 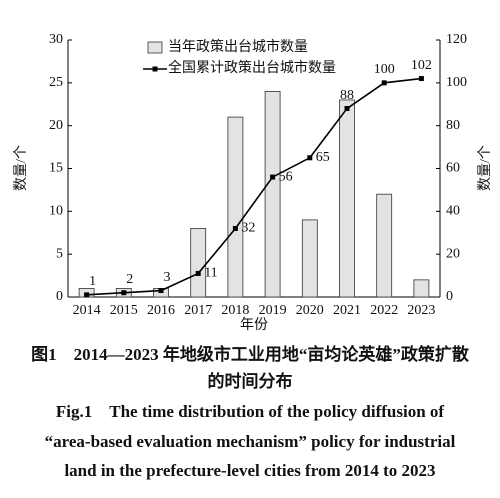 I want to click on y-tick-label: 20, so click(x=56, y=125).